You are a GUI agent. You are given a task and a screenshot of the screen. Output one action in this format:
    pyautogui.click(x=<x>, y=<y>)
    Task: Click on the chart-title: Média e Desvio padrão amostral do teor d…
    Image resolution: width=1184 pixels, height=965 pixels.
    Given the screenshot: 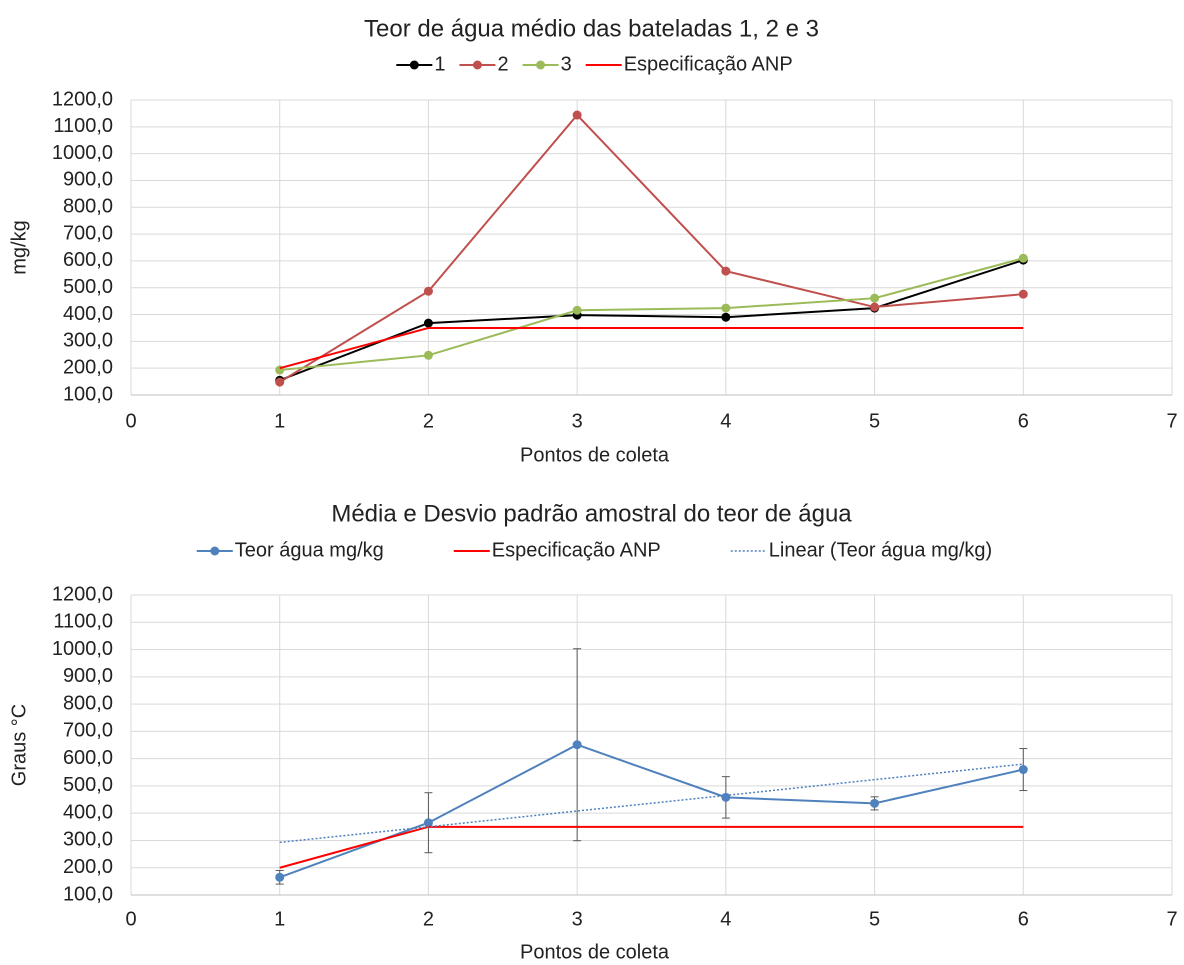 What is the action you would take?
    pyautogui.click(x=591, y=513)
    